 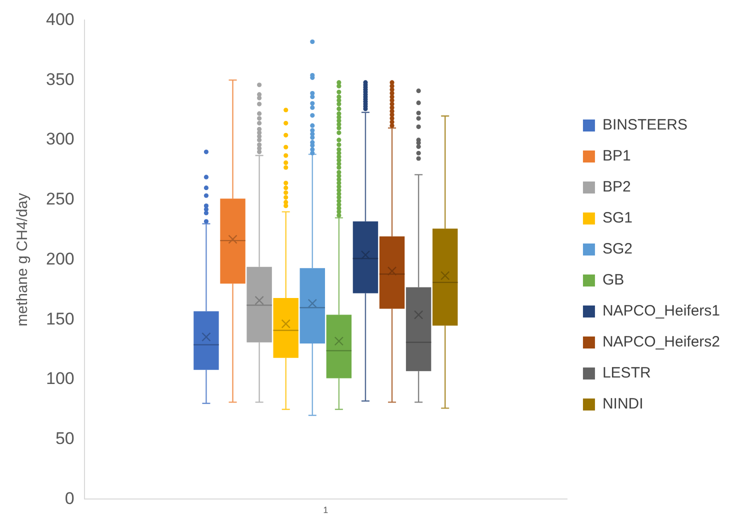 What do you see at coordinates (616, 156) in the screenshot?
I see `legend-label: BP1` at bounding box center [616, 156].